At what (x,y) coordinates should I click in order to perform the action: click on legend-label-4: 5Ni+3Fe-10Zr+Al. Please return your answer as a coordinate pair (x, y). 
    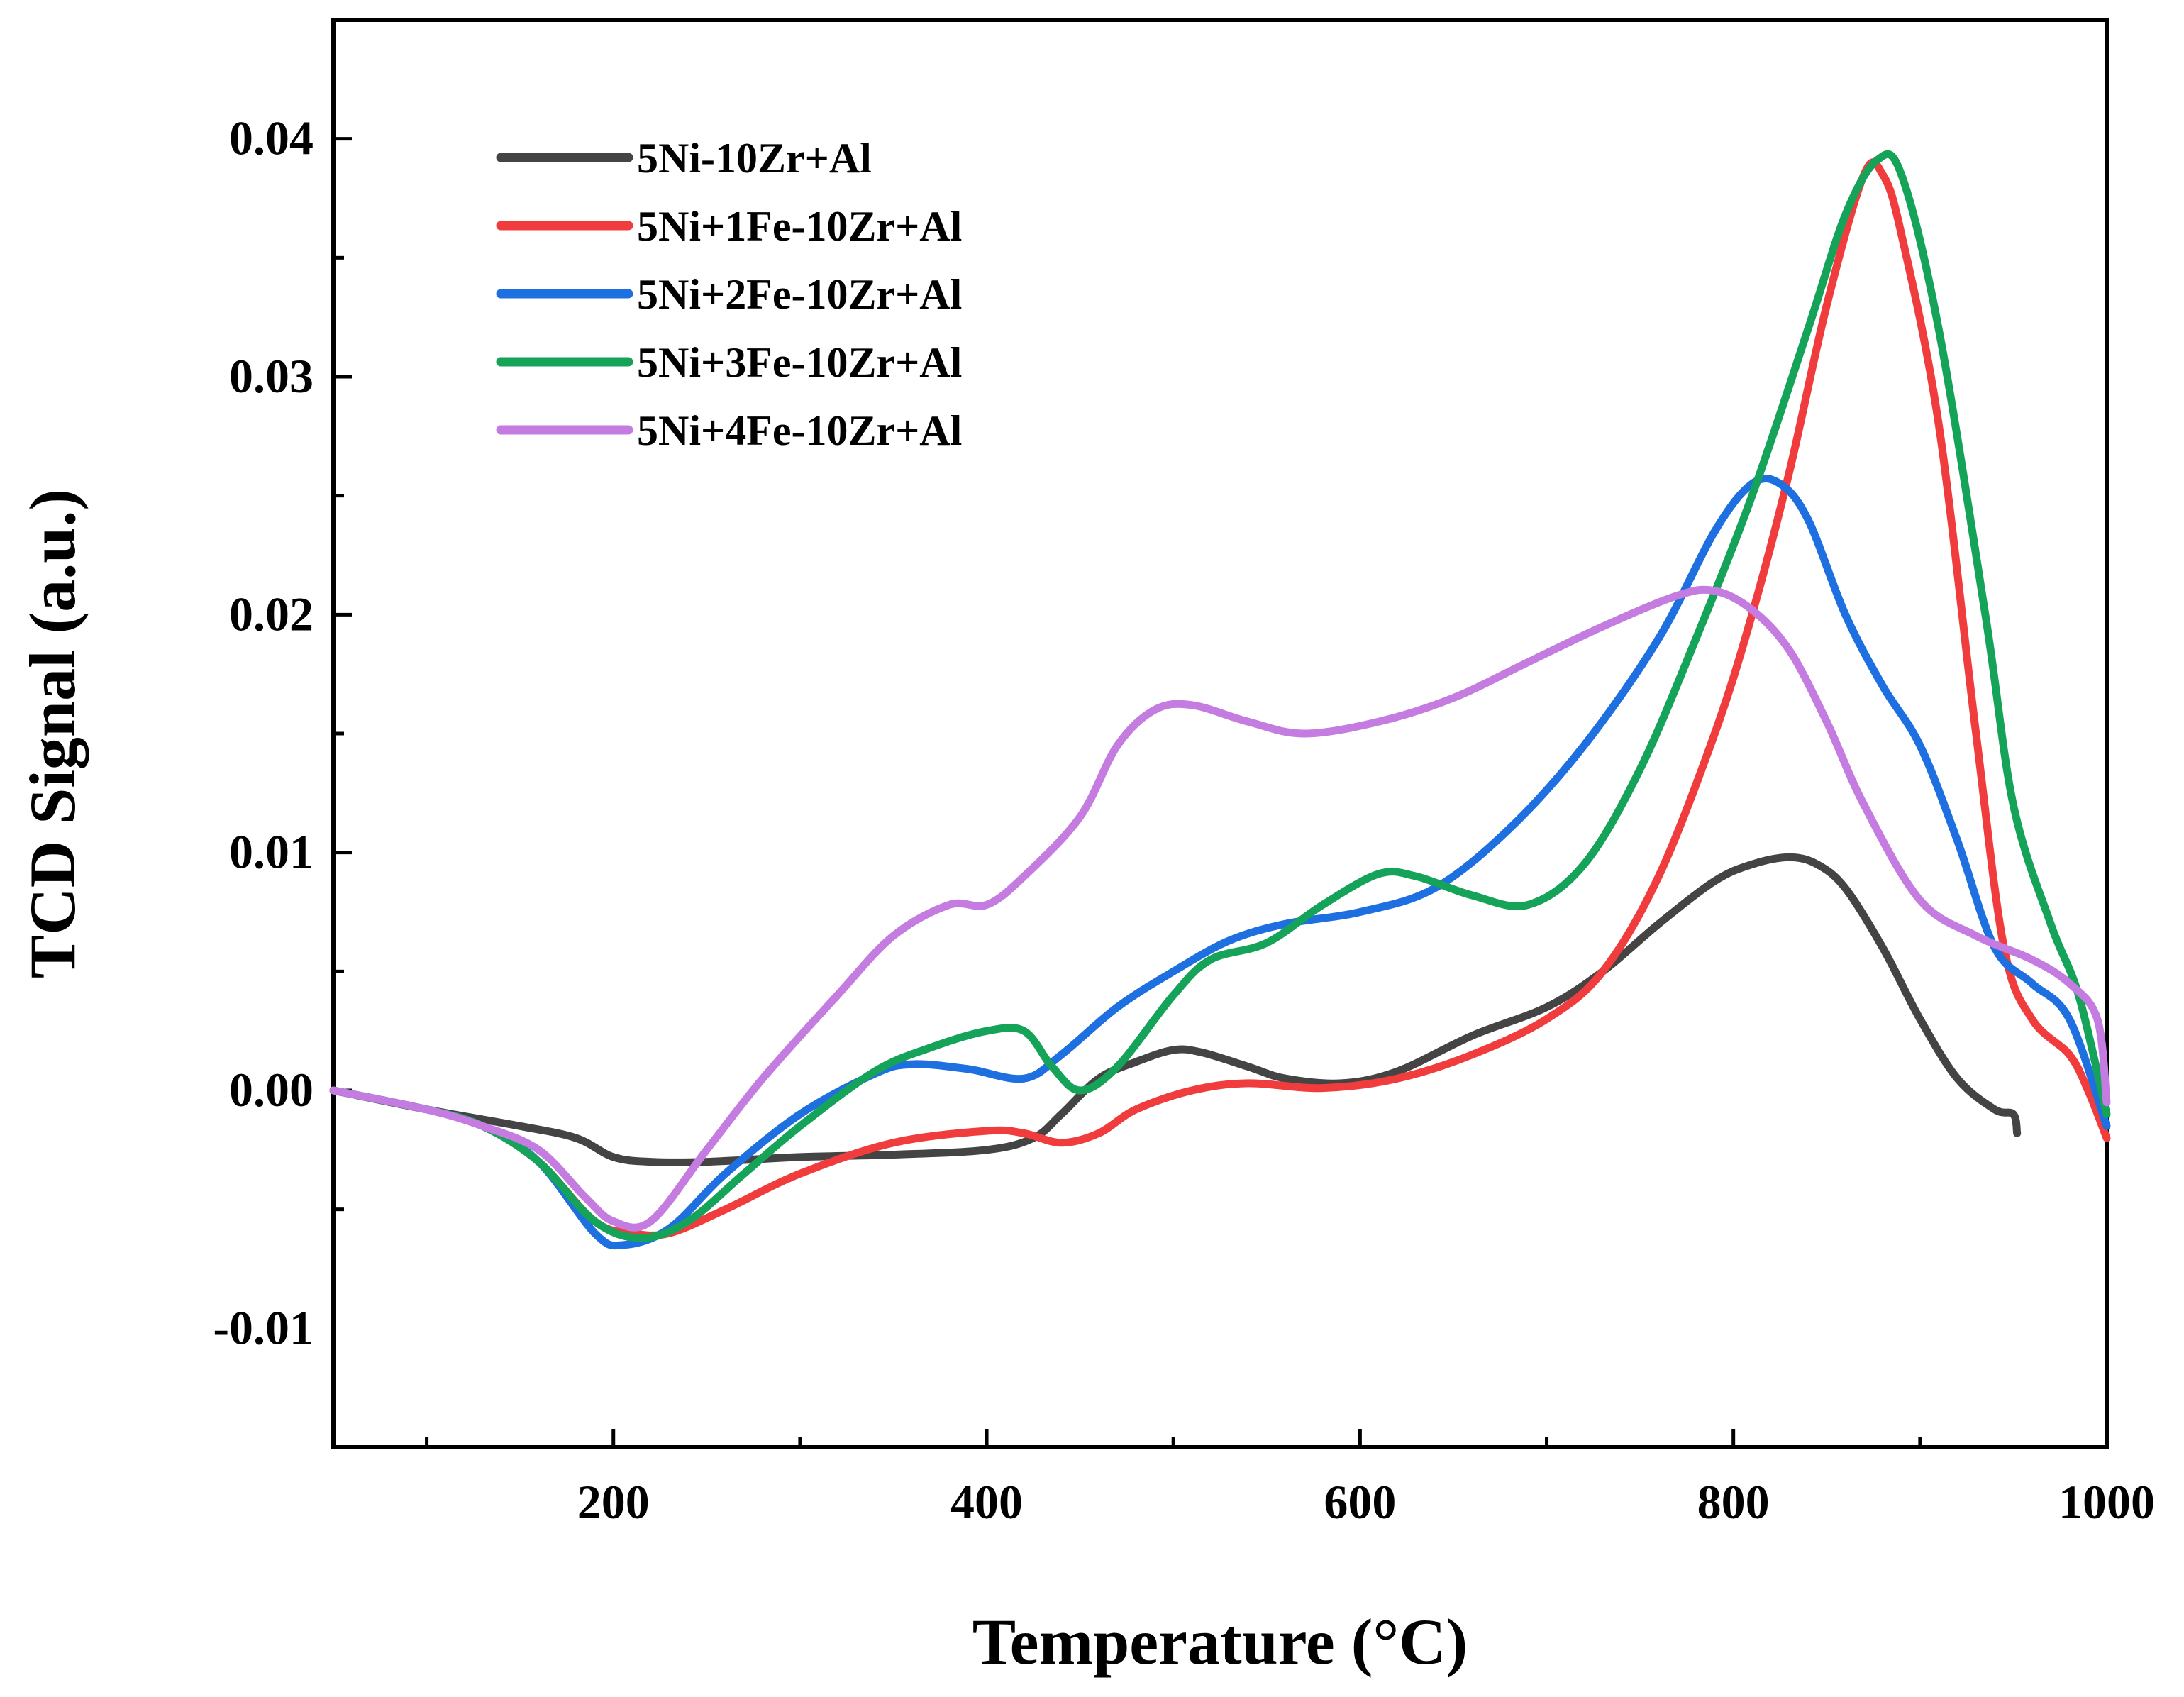
    Looking at the image, I should click on (800, 362).